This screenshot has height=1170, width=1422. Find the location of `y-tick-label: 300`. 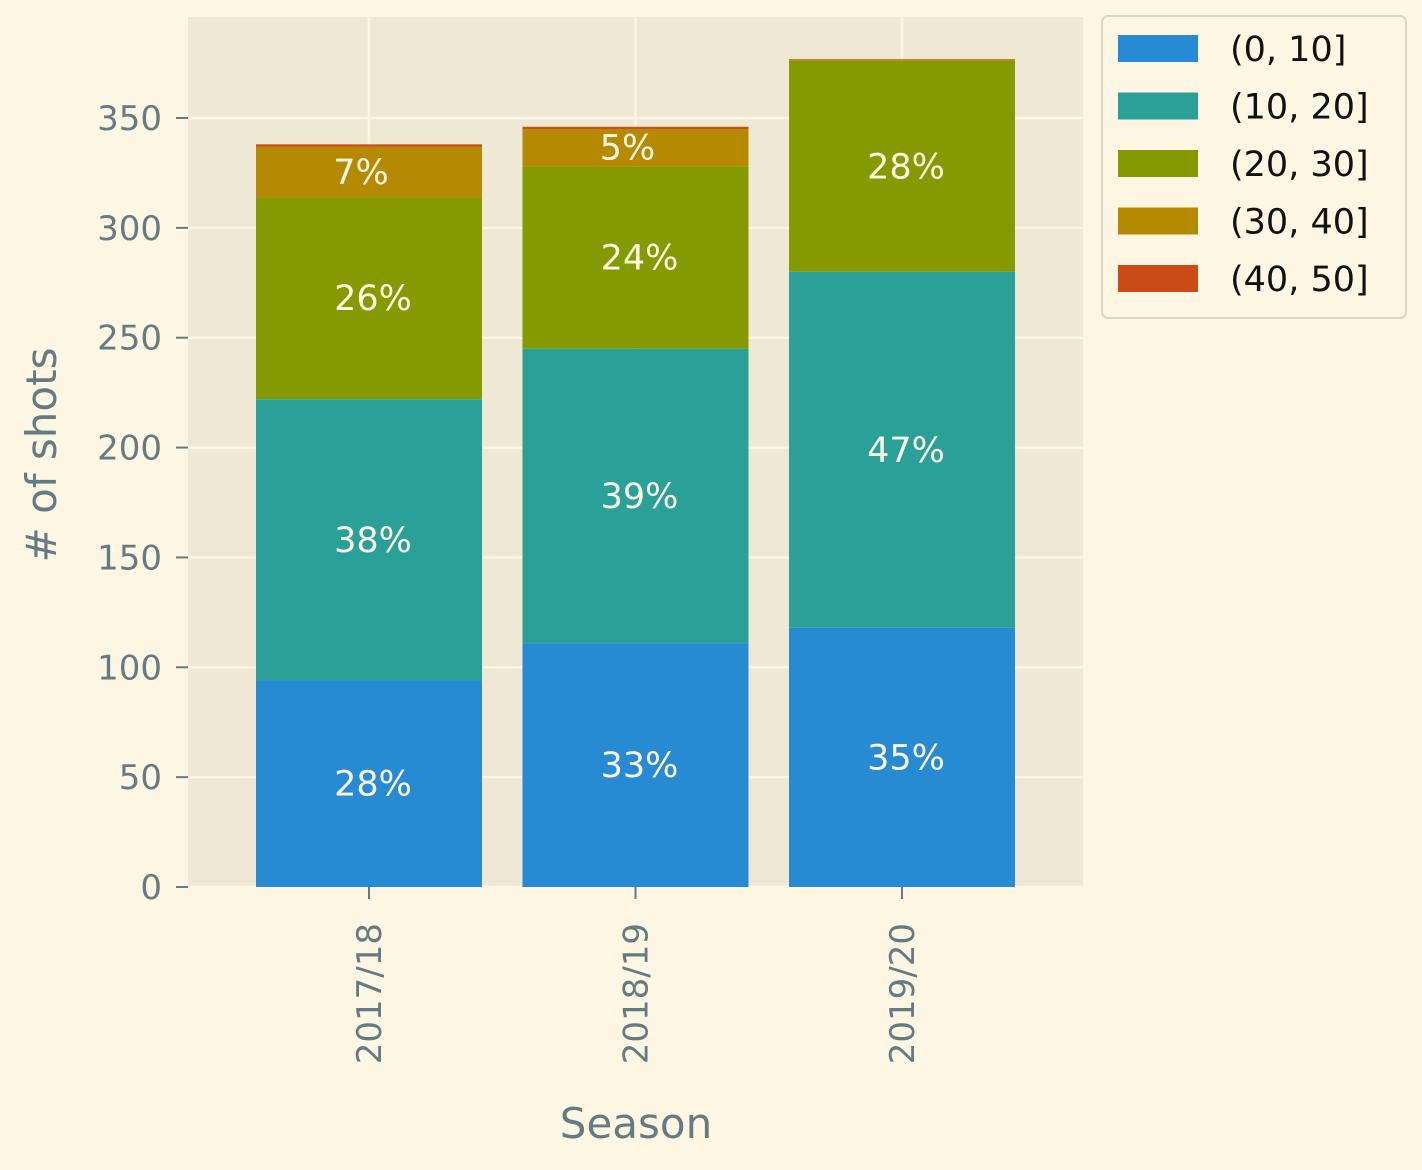

y-tick-label: 300 is located at coordinates (129, 229).